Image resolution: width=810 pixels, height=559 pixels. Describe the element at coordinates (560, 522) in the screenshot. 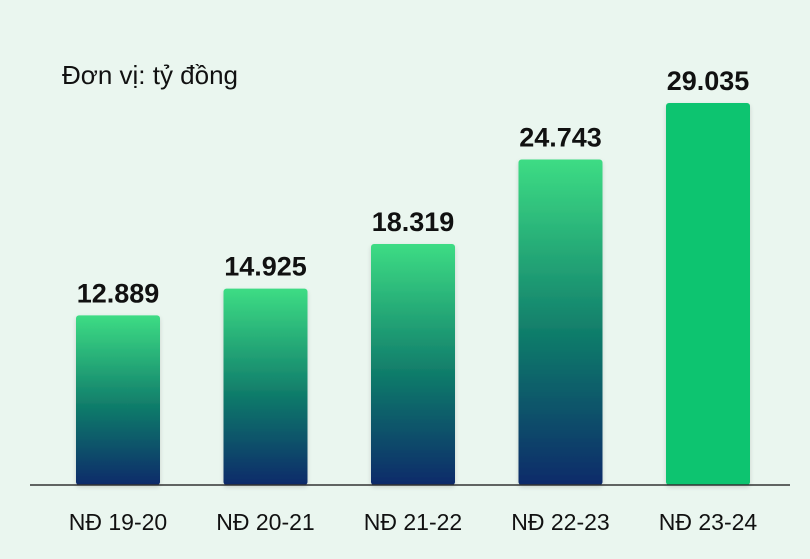

I see `x-tick-label-4: NĐ 22-23` at that location.